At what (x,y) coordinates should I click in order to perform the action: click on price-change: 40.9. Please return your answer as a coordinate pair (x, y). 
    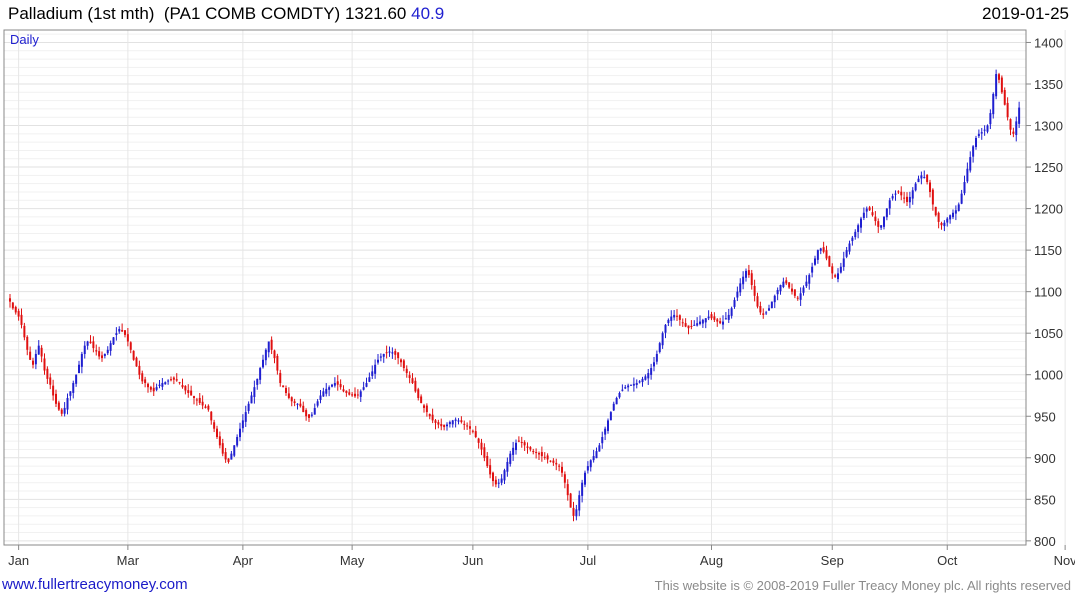
    Looking at the image, I should click on (428, 13).